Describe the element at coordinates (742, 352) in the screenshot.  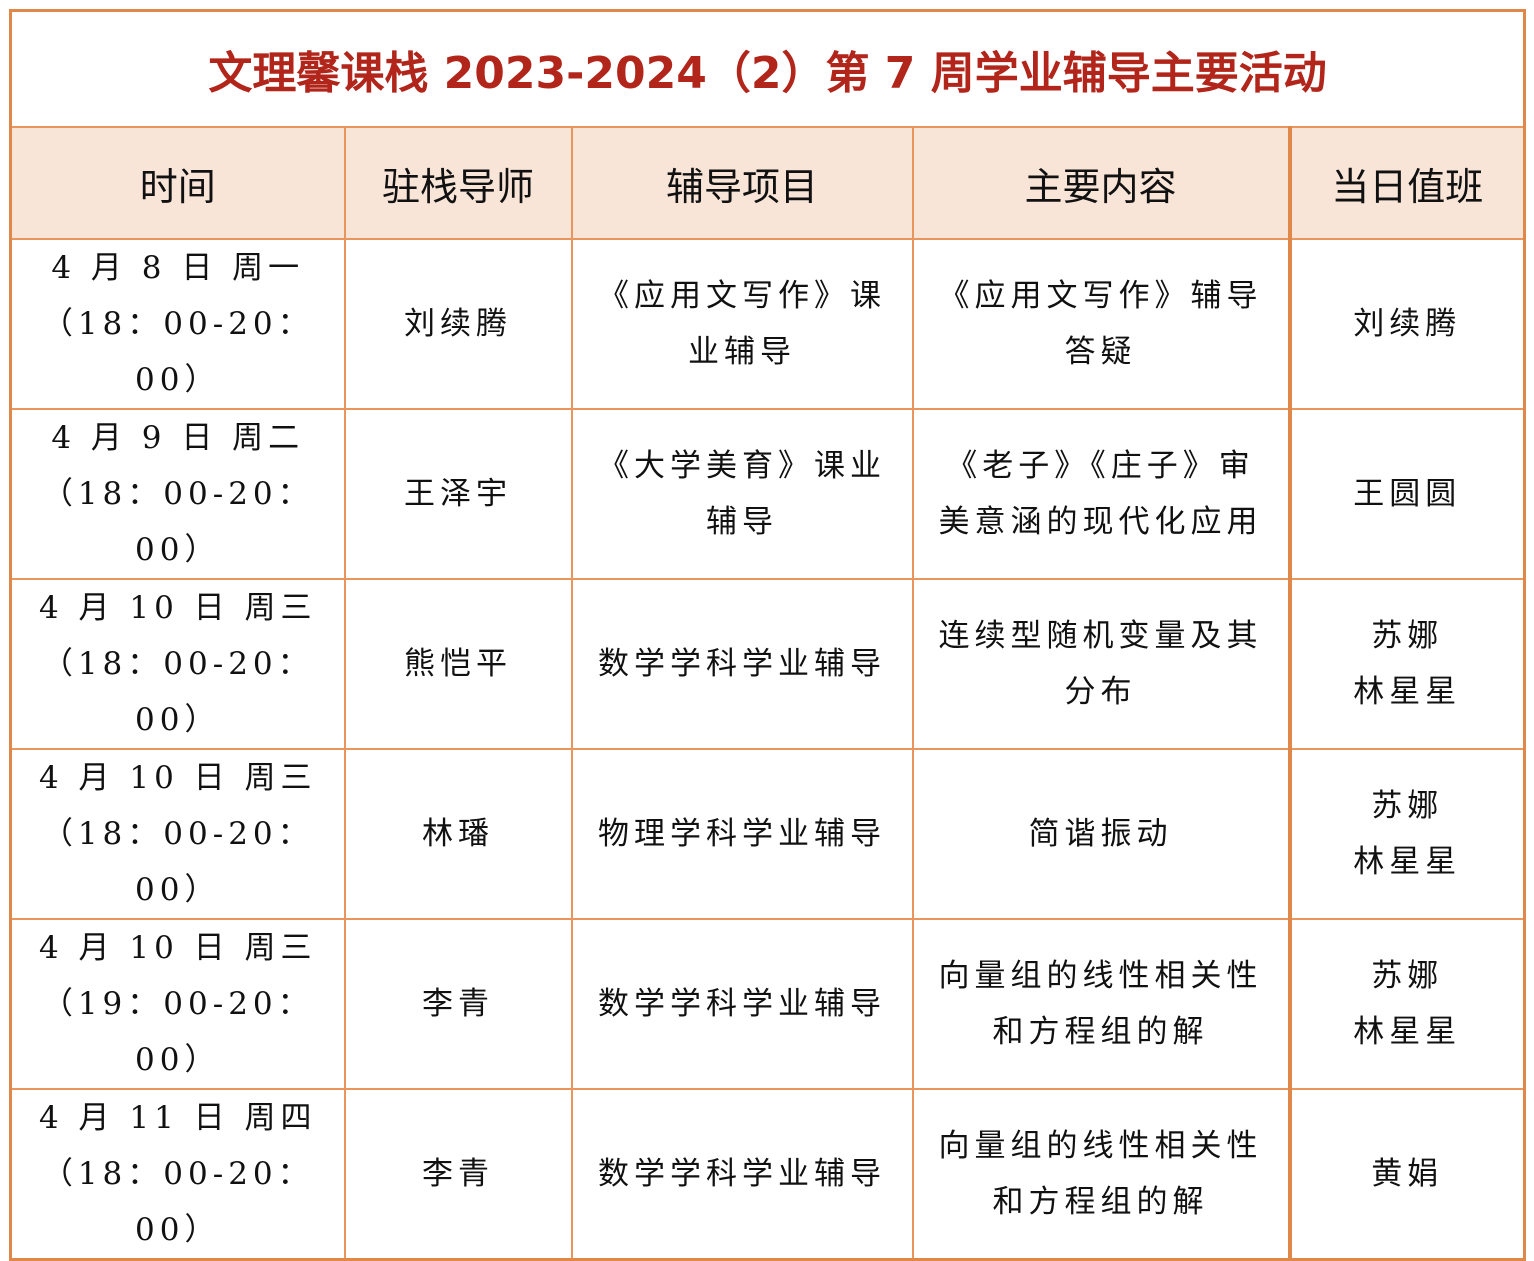
I see `project-line: 业辅导` at that location.